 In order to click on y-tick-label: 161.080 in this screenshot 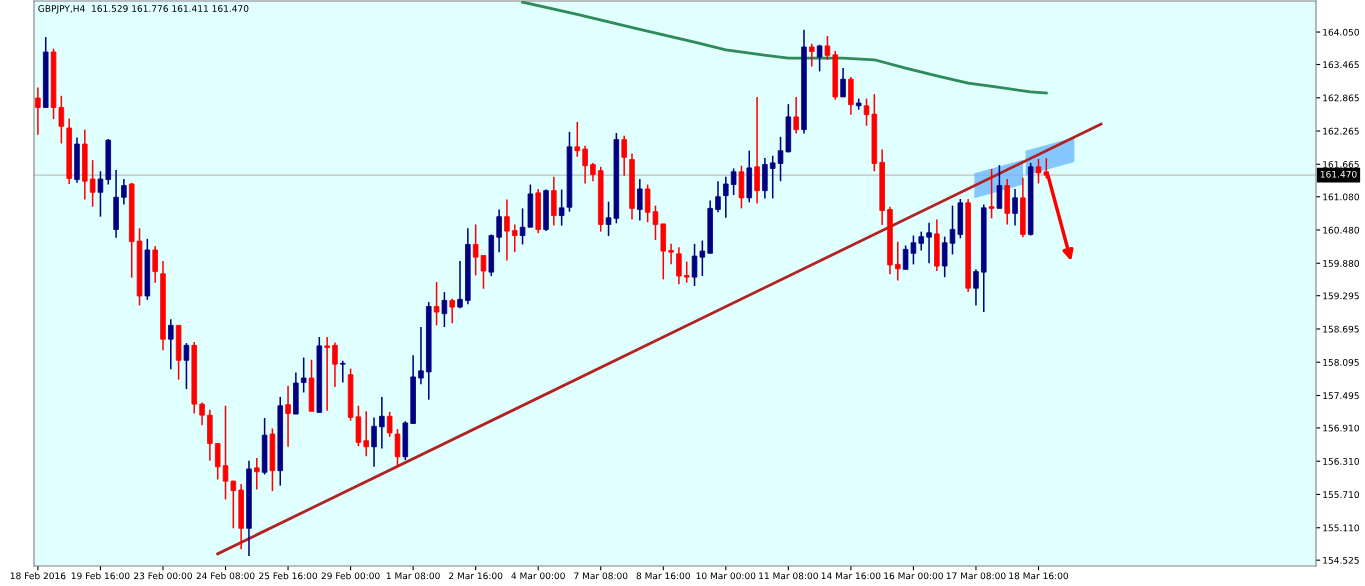, I will do `click(1341, 197)`.